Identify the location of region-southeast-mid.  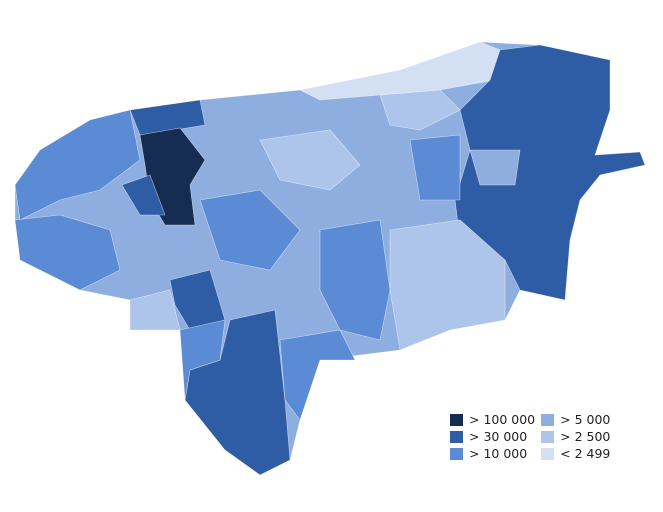
(355, 280).